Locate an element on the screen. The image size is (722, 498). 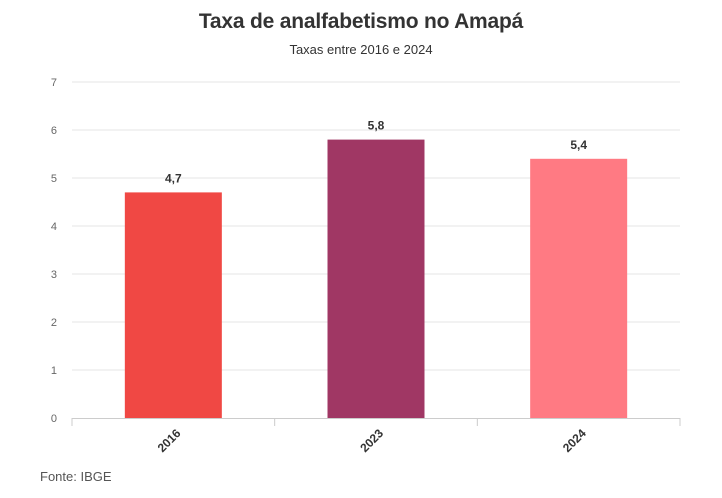
y-tick-label: 5 is located at coordinates (54, 179).